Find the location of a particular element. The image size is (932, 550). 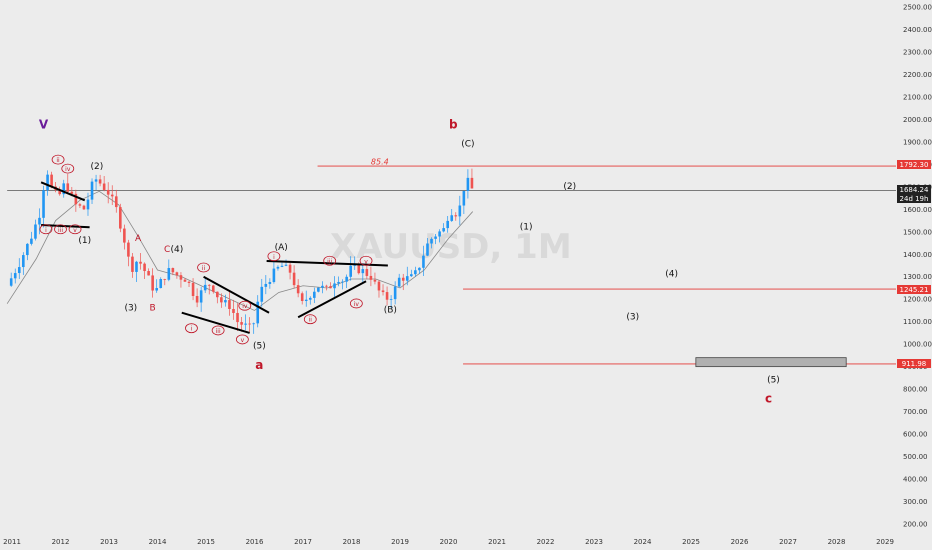

x-tick-label: 2020 is located at coordinates (449, 542).